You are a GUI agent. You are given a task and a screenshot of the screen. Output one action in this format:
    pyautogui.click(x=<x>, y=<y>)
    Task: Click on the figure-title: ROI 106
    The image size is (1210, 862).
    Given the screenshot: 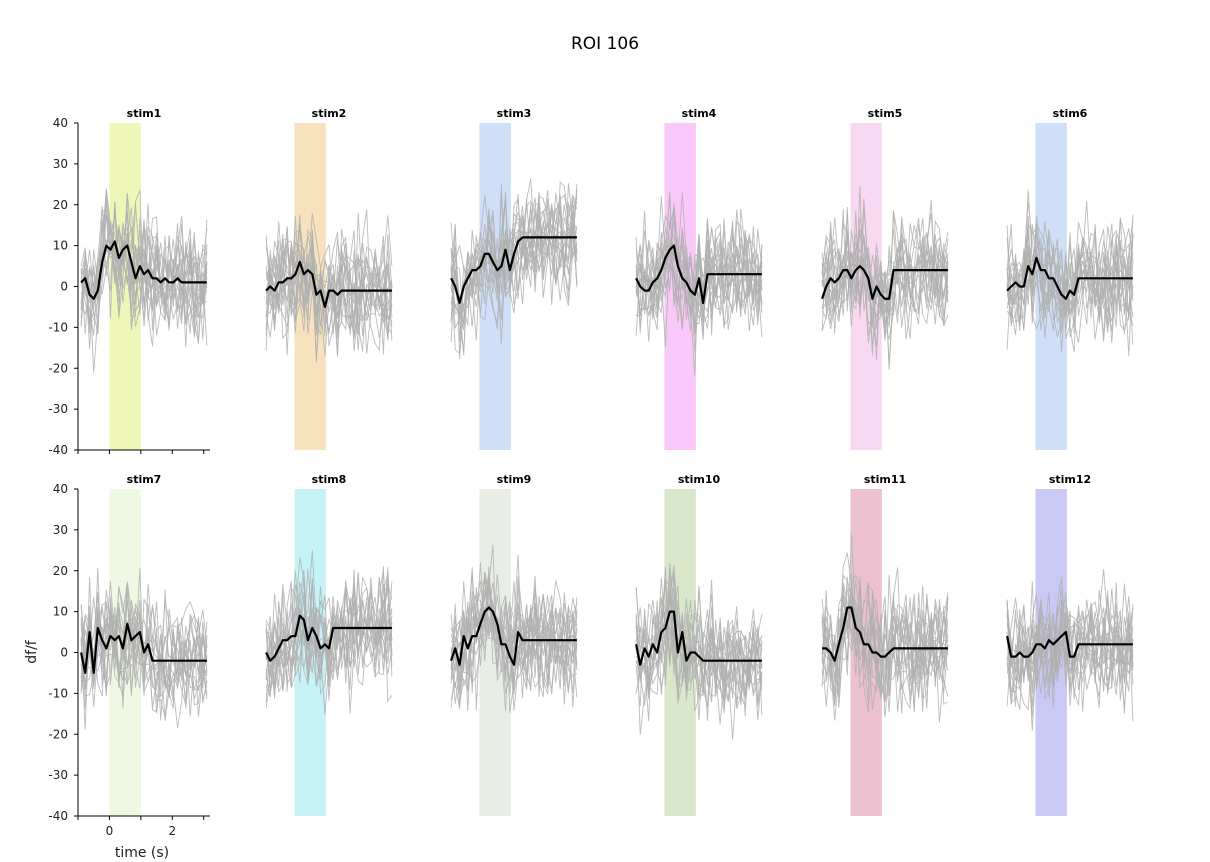 What is the action you would take?
    pyautogui.click(x=605, y=44)
    